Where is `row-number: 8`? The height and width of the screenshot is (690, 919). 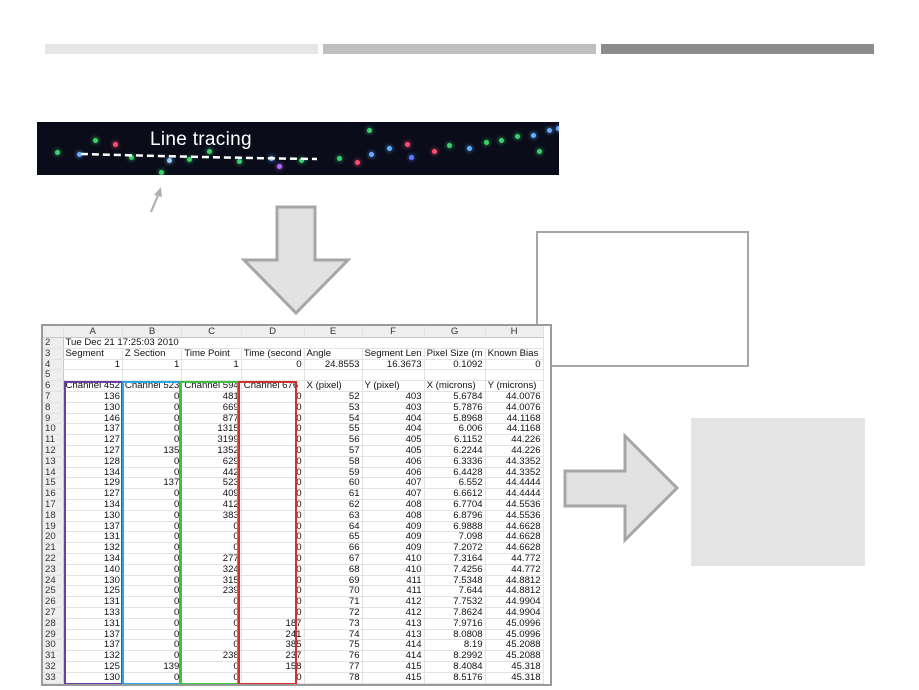
row-number: 8 is located at coordinates (53, 408).